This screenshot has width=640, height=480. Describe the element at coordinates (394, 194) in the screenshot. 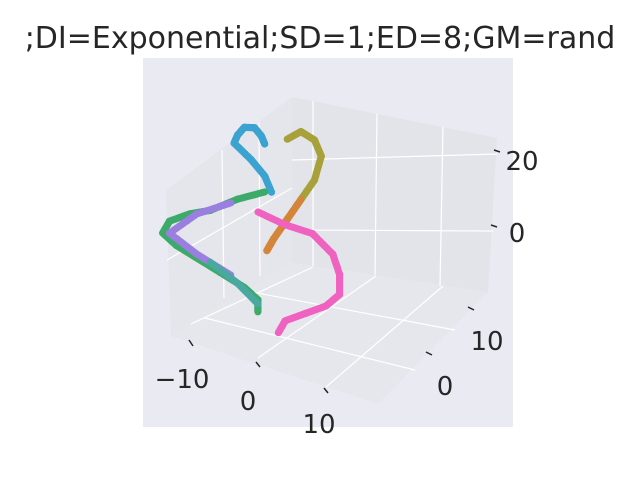

I see `back-wall-right` at that location.